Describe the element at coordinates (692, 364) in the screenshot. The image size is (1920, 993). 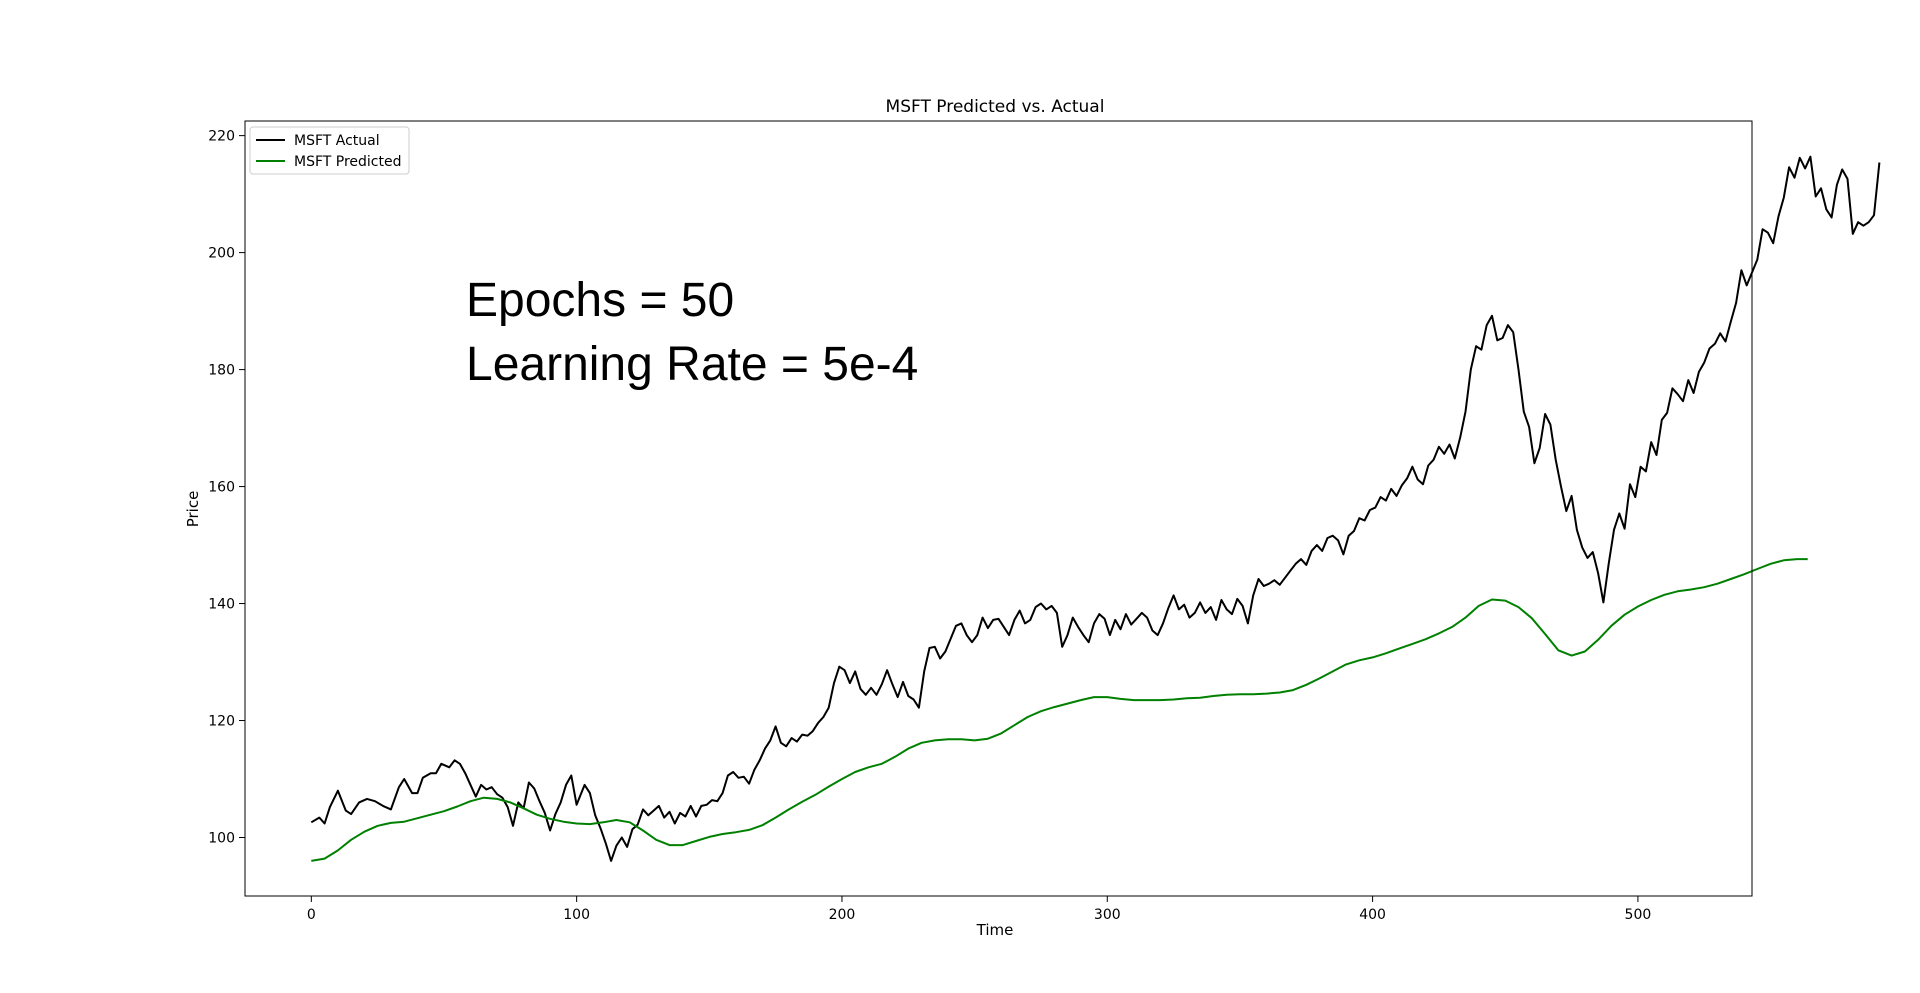
I see `learning-rate-annotation: Learning Rate = 5e-4` at that location.